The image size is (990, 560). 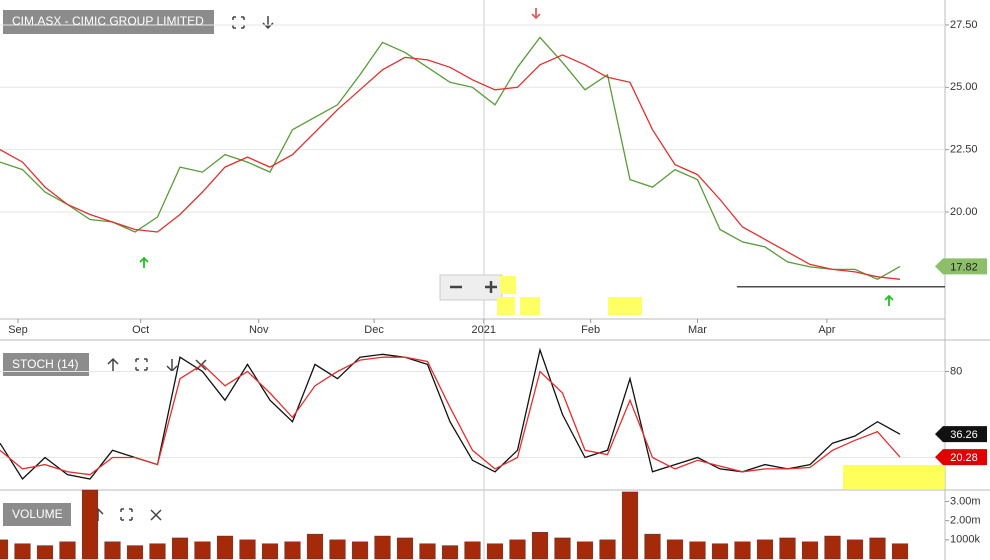 I want to click on price-tag-label: 36.26, so click(x=964, y=435).